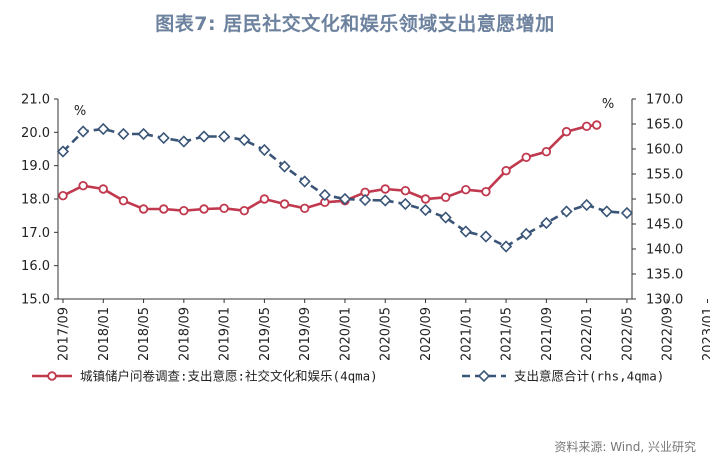 This screenshot has height=468, width=710. Describe the element at coordinates (507, 334) in the screenshot. I see `x-tick-label: 2021/05` at that location.